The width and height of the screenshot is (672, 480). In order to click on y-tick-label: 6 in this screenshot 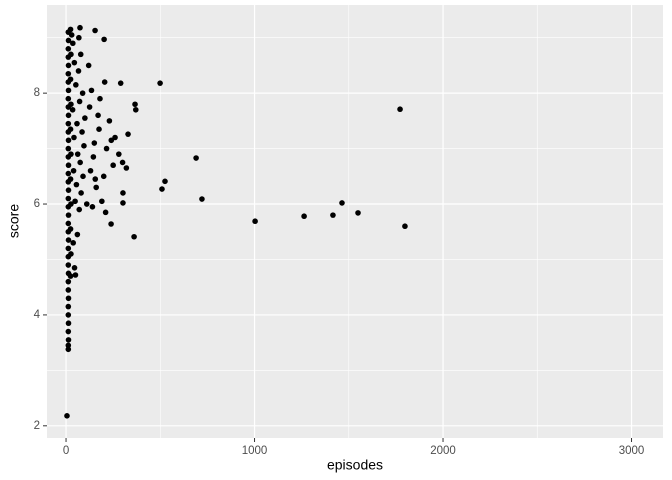, I will do `click(37, 204)`.